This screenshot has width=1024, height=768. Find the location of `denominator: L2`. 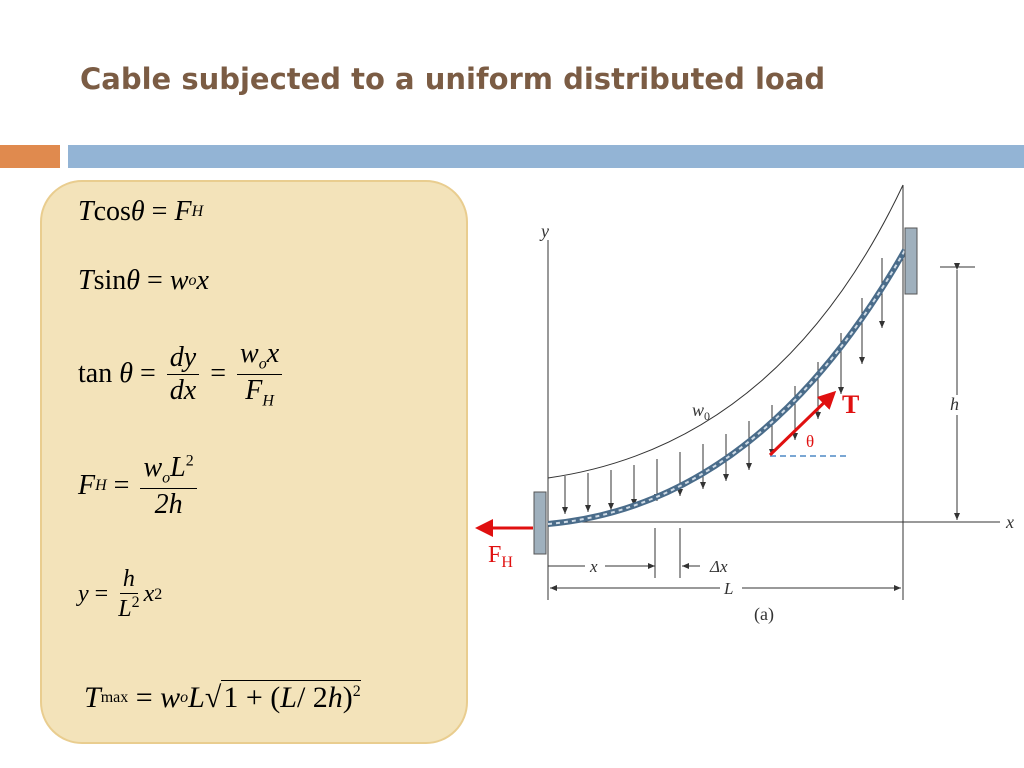

denominator: L2 is located at coordinates (128, 608).